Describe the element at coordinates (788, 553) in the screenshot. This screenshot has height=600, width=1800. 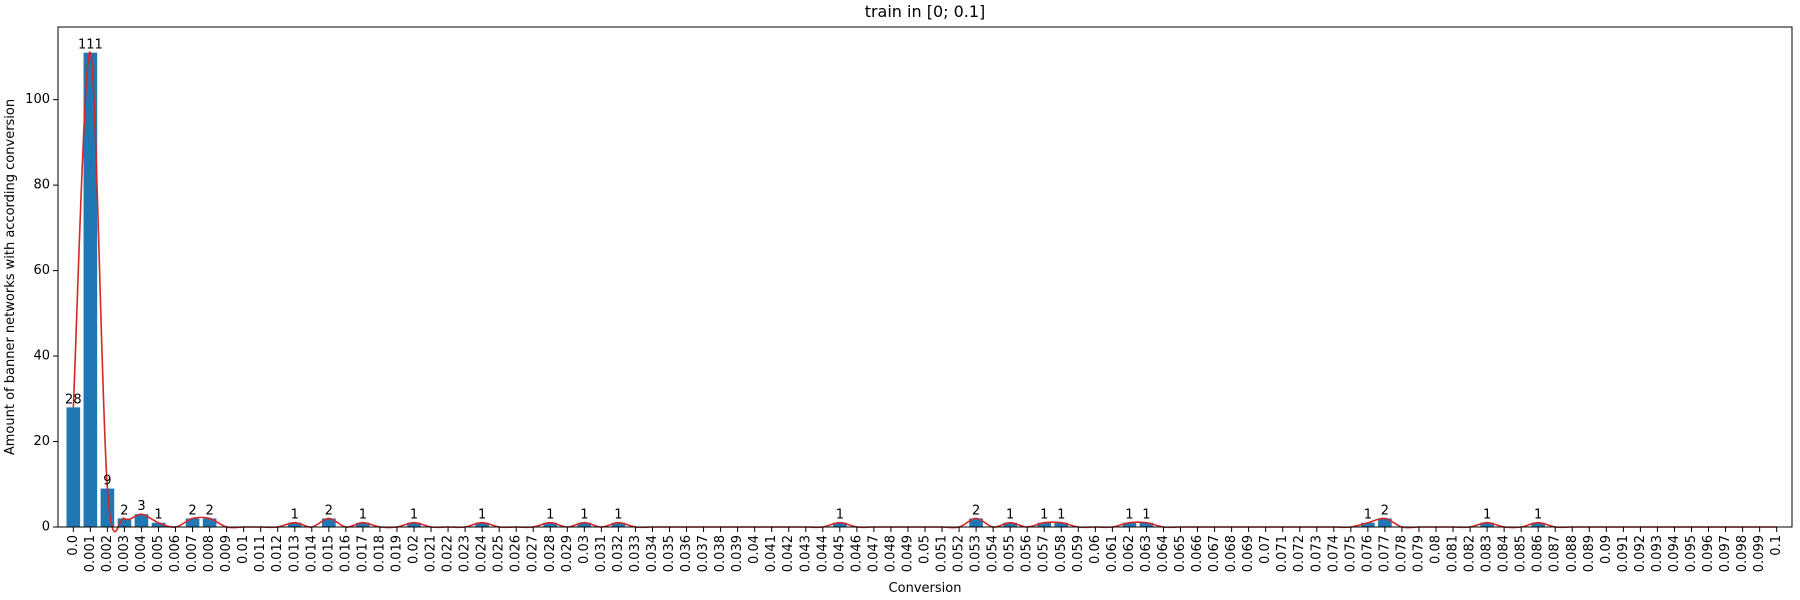
I see `x-tick-label-0.042: 0.042` at that location.